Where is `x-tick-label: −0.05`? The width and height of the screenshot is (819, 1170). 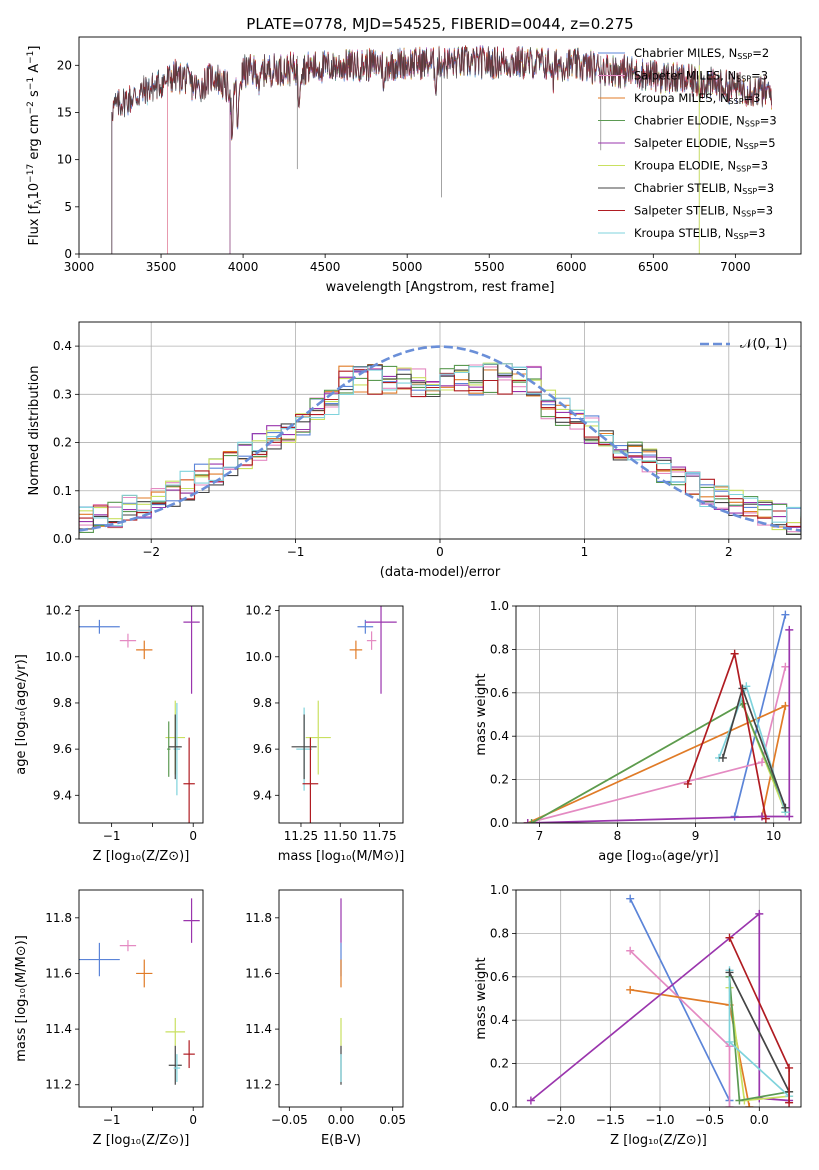 x-tick-label: −0.05 is located at coordinates (289, 1120).